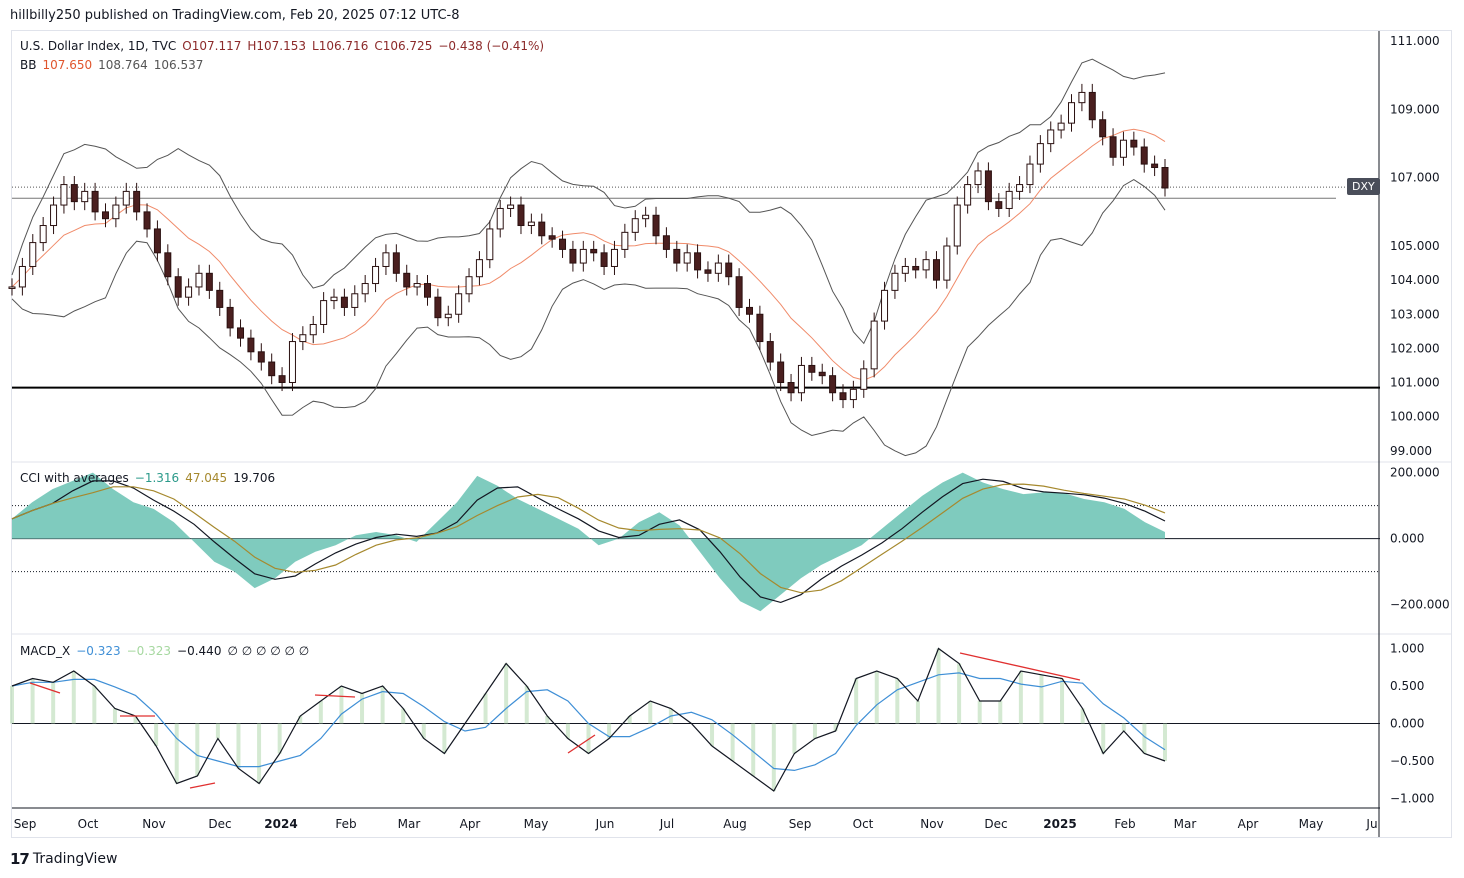 This screenshot has height=878, width=1464. Describe the element at coordinates (1407, 649) in the screenshot. I see `macd-tick-label: 1.000` at that location.